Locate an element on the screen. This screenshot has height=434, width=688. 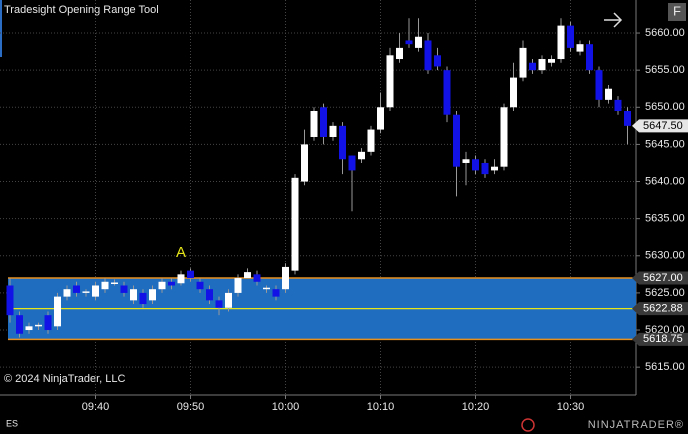
price-tag-label: 5647.50 is located at coordinates (663, 126).